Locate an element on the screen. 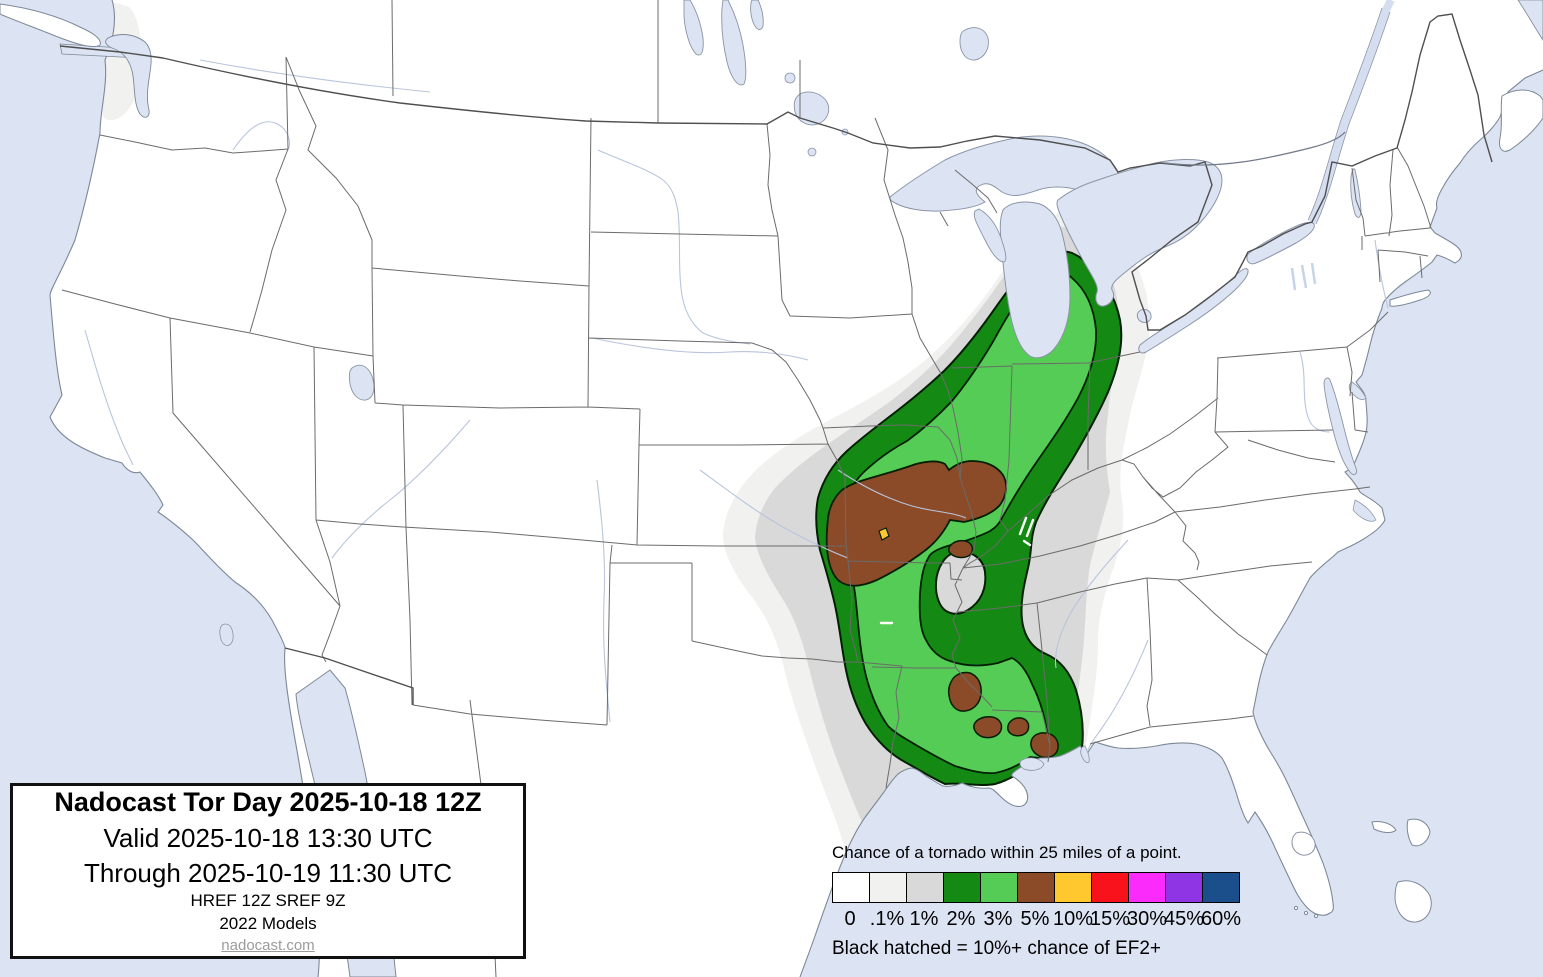 Image resolution: width=1543 pixels, height=977 pixels. sacramento-river is located at coordinates (109, 397).